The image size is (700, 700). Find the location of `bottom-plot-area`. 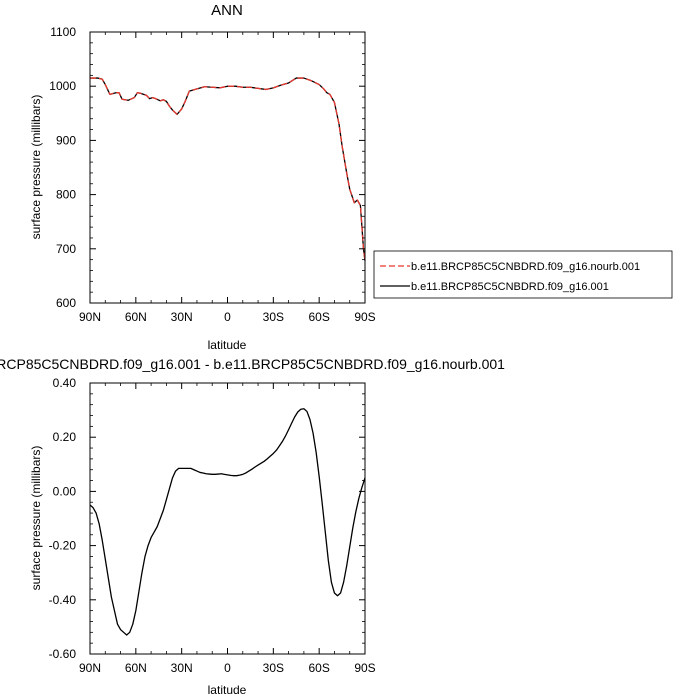

bottom-plot-area is located at coordinates (227, 522).